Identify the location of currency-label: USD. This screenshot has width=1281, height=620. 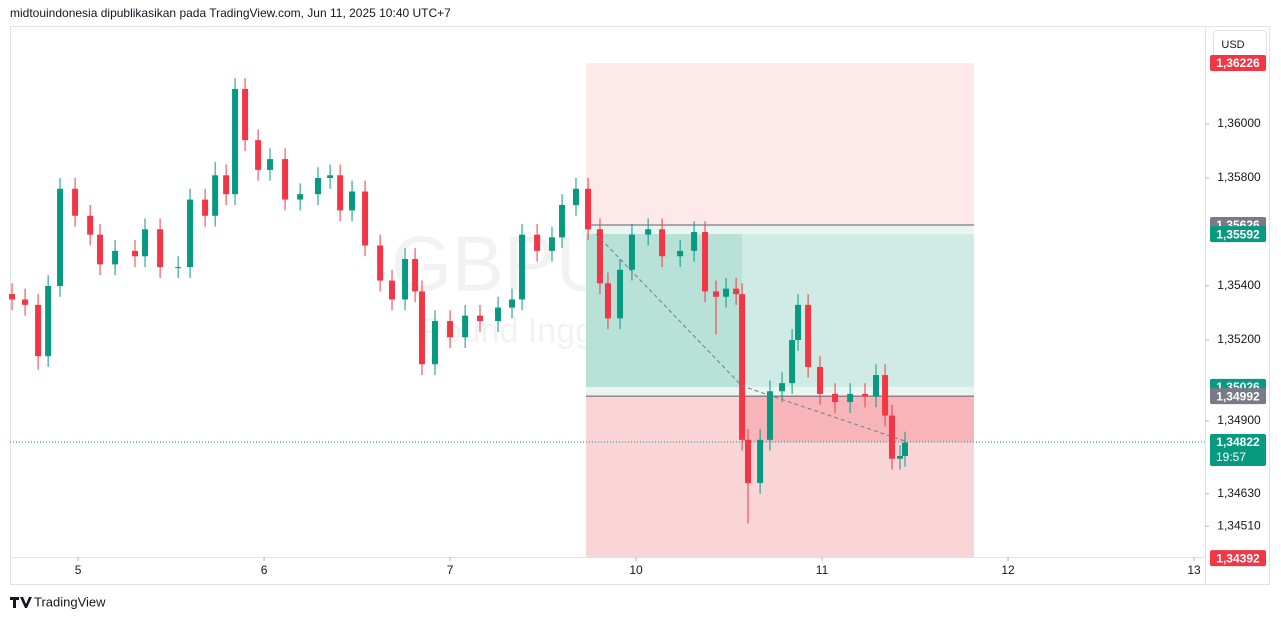
(1232, 45).